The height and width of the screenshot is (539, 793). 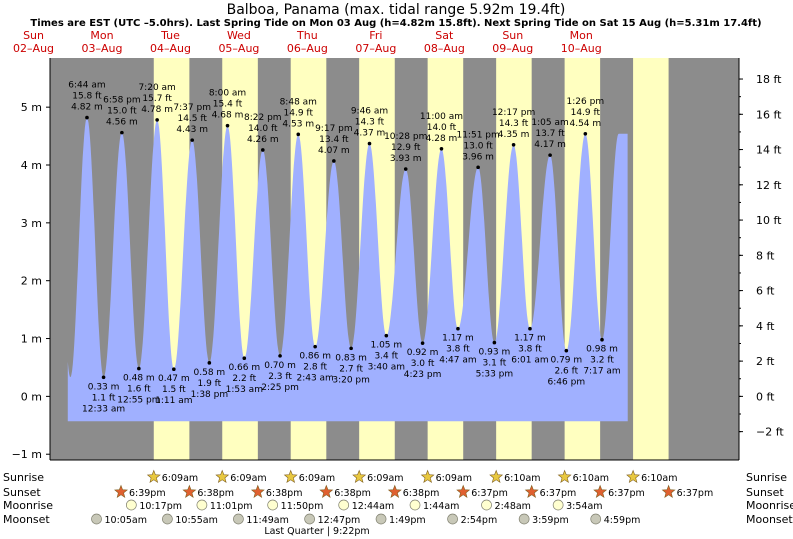 I want to click on tide-time-label: 4:23 pm, so click(x=423, y=375).